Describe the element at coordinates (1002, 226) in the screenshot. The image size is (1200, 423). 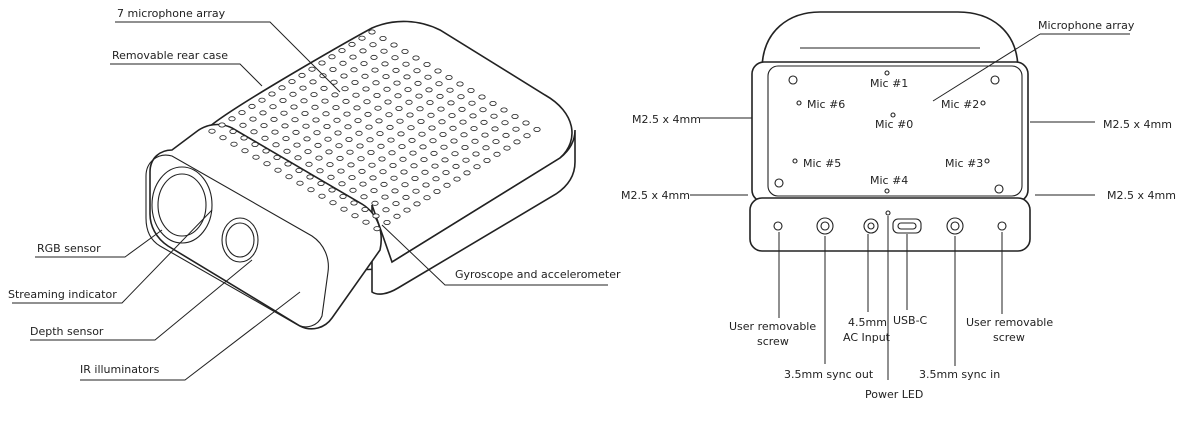
I see `user-screw-right-icon` at that location.